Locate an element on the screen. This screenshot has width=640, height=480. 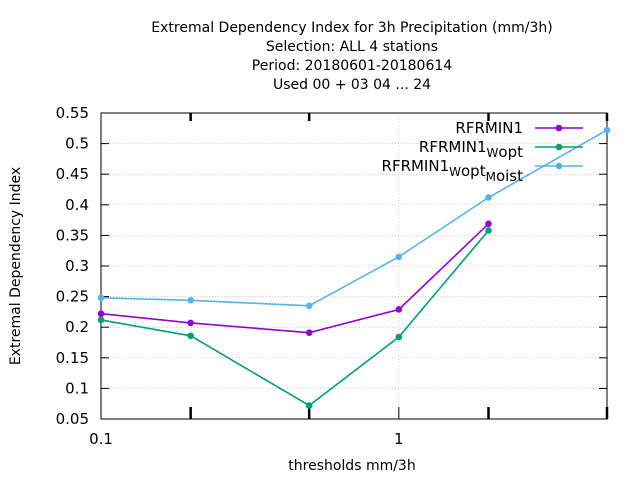
y-tick-label: 0.3 is located at coordinates (77, 266).